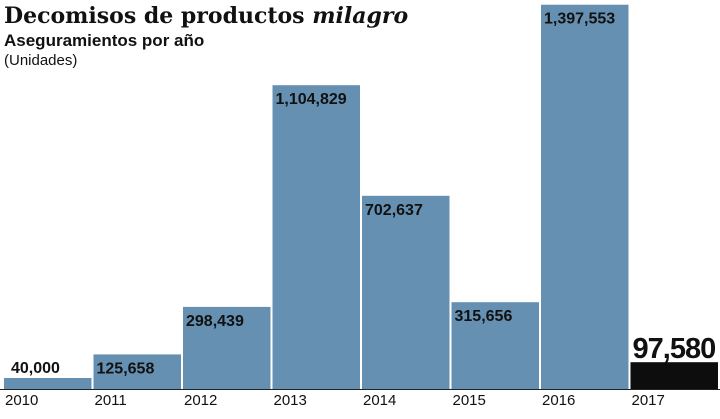 The height and width of the screenshot is (419, 720). I want to click on chart-title-emphasis: milagro, so click(360, 16).